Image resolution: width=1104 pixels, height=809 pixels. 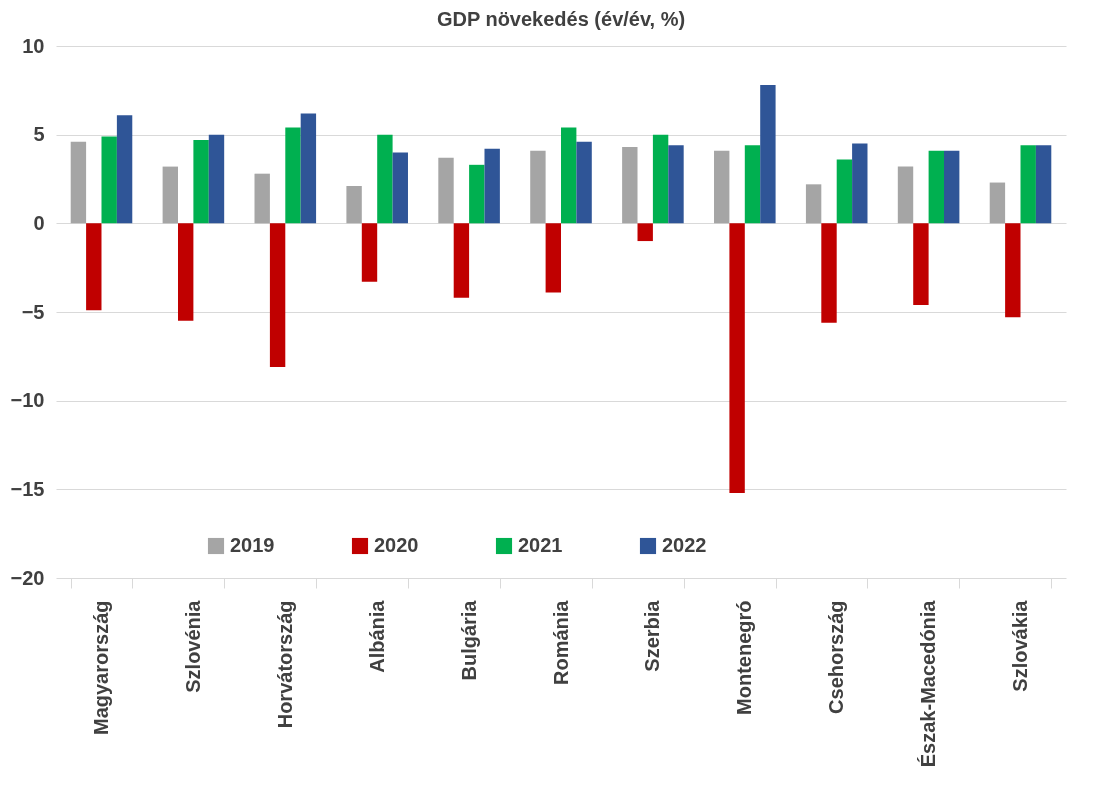 What do you see at coordinates (560, 642) in the screenshot?
I see `x-tick-label: Románia` at bounding box center [560, 642].